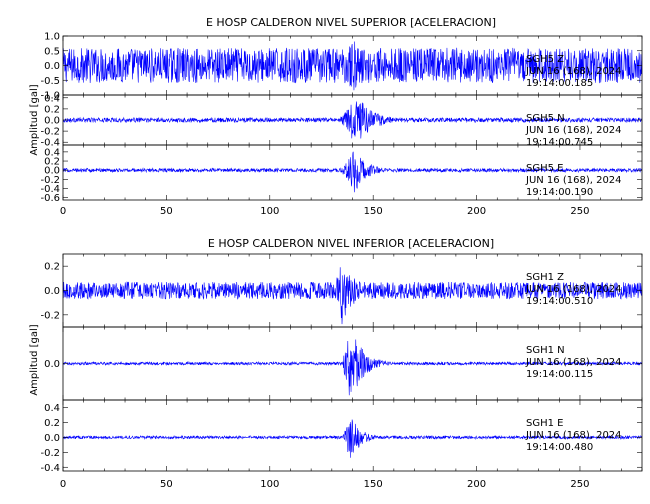  What do you see at coordinates (269, 484) in the screenshot?
I see `fig2-xtick-label: 100` at bounding box center [269, 484].